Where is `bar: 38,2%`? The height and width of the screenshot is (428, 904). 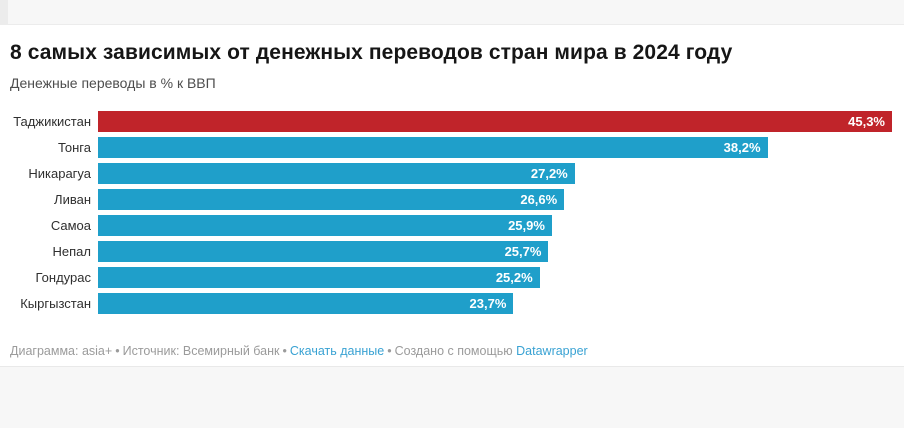
bar: 38,2% is located at coordinates (433, 148).